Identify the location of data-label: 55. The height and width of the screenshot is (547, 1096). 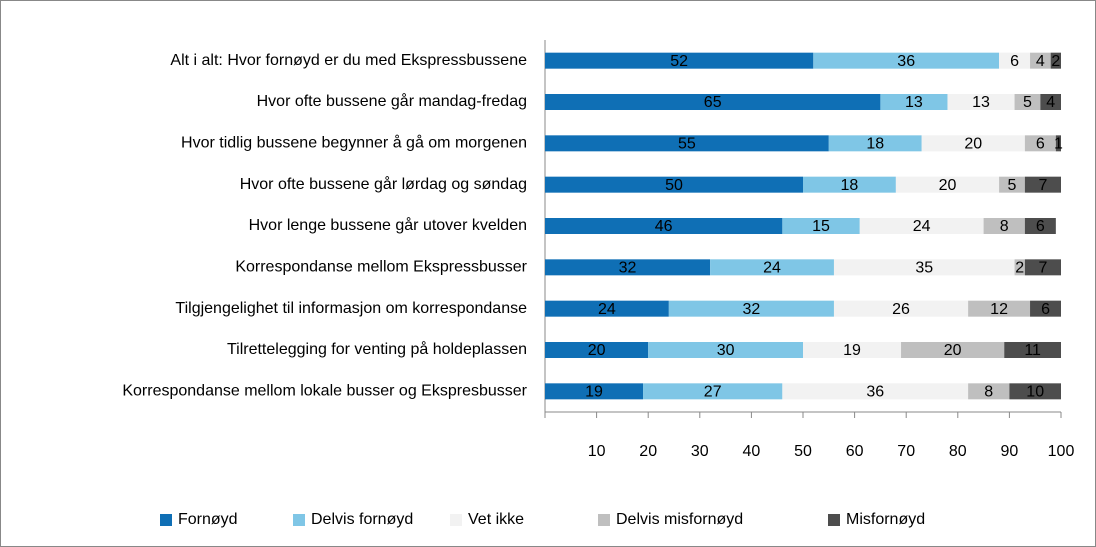
(687, 144).